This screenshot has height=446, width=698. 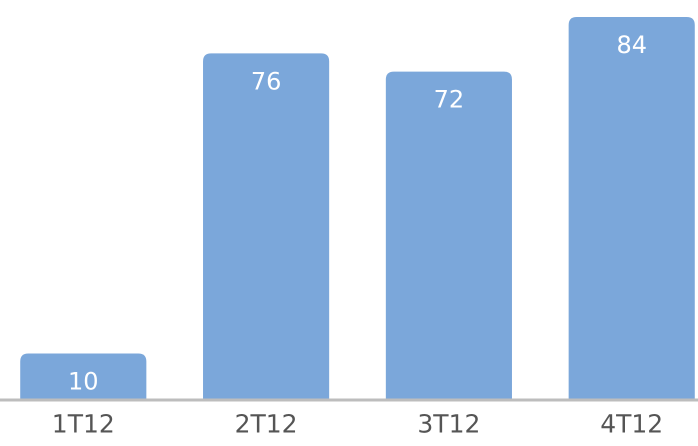 What do you see at coordinates (449, 100) in the screenshot?
I see `data-label: 72` at bounding box center [449, 100].